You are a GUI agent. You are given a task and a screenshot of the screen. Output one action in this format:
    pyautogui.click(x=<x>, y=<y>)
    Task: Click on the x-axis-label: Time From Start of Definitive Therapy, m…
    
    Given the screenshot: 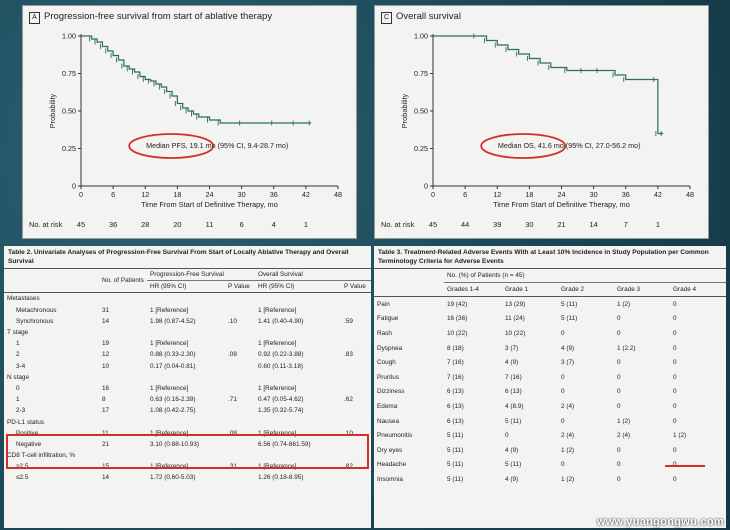 What is the action you would take?
    pyautogui.click(x=209, y=204)
    